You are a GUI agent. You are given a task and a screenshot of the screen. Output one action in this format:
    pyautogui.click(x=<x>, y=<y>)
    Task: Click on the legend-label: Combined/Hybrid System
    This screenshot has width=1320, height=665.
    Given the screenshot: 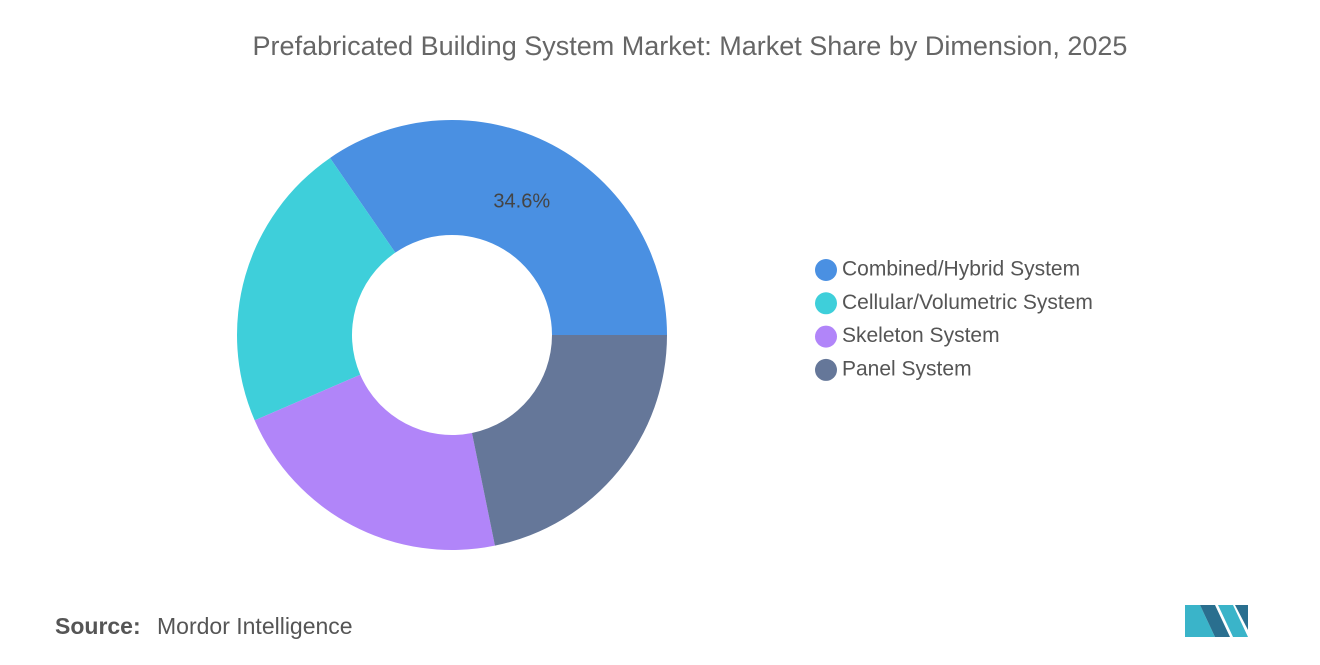 What is the action you would take?
    pyautogui.click(x=961, y=269)
    